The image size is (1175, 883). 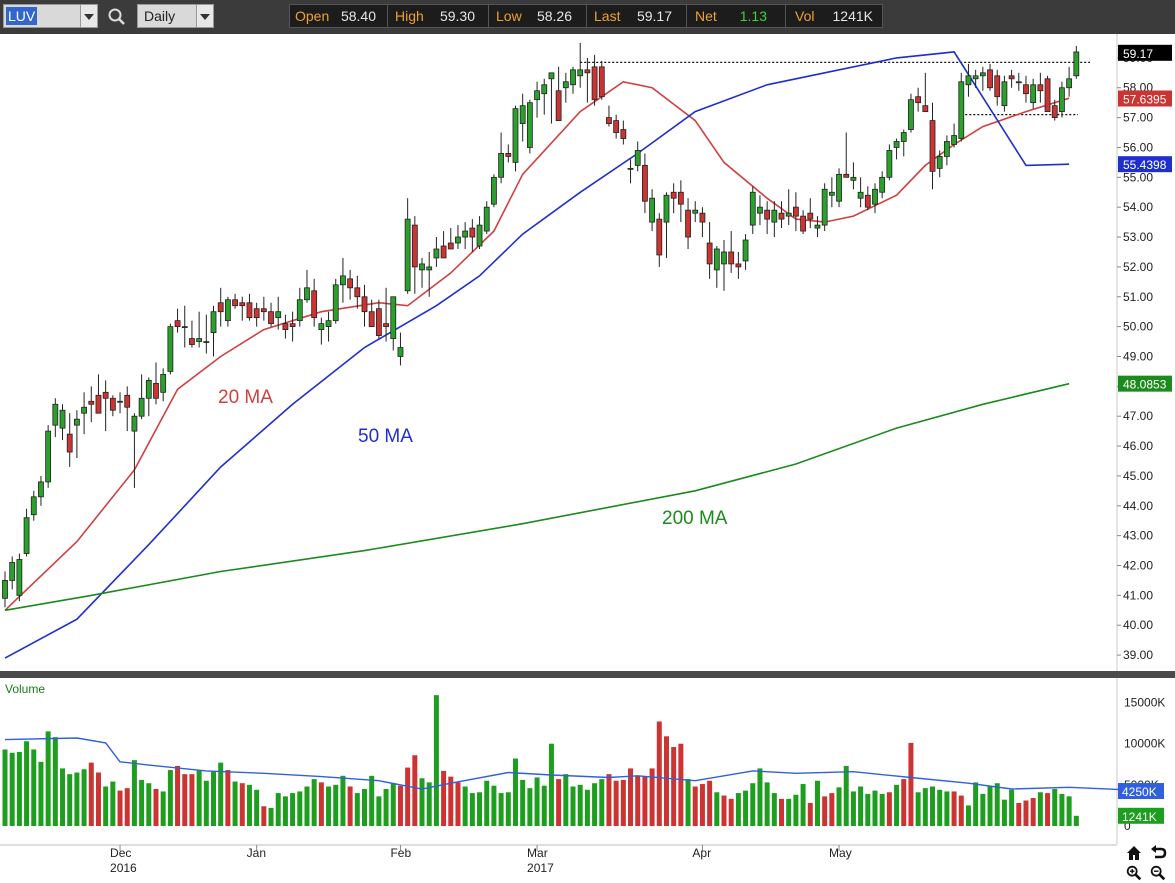 I want to click on date-tick-label: Feb, so click(x=400, y=853).